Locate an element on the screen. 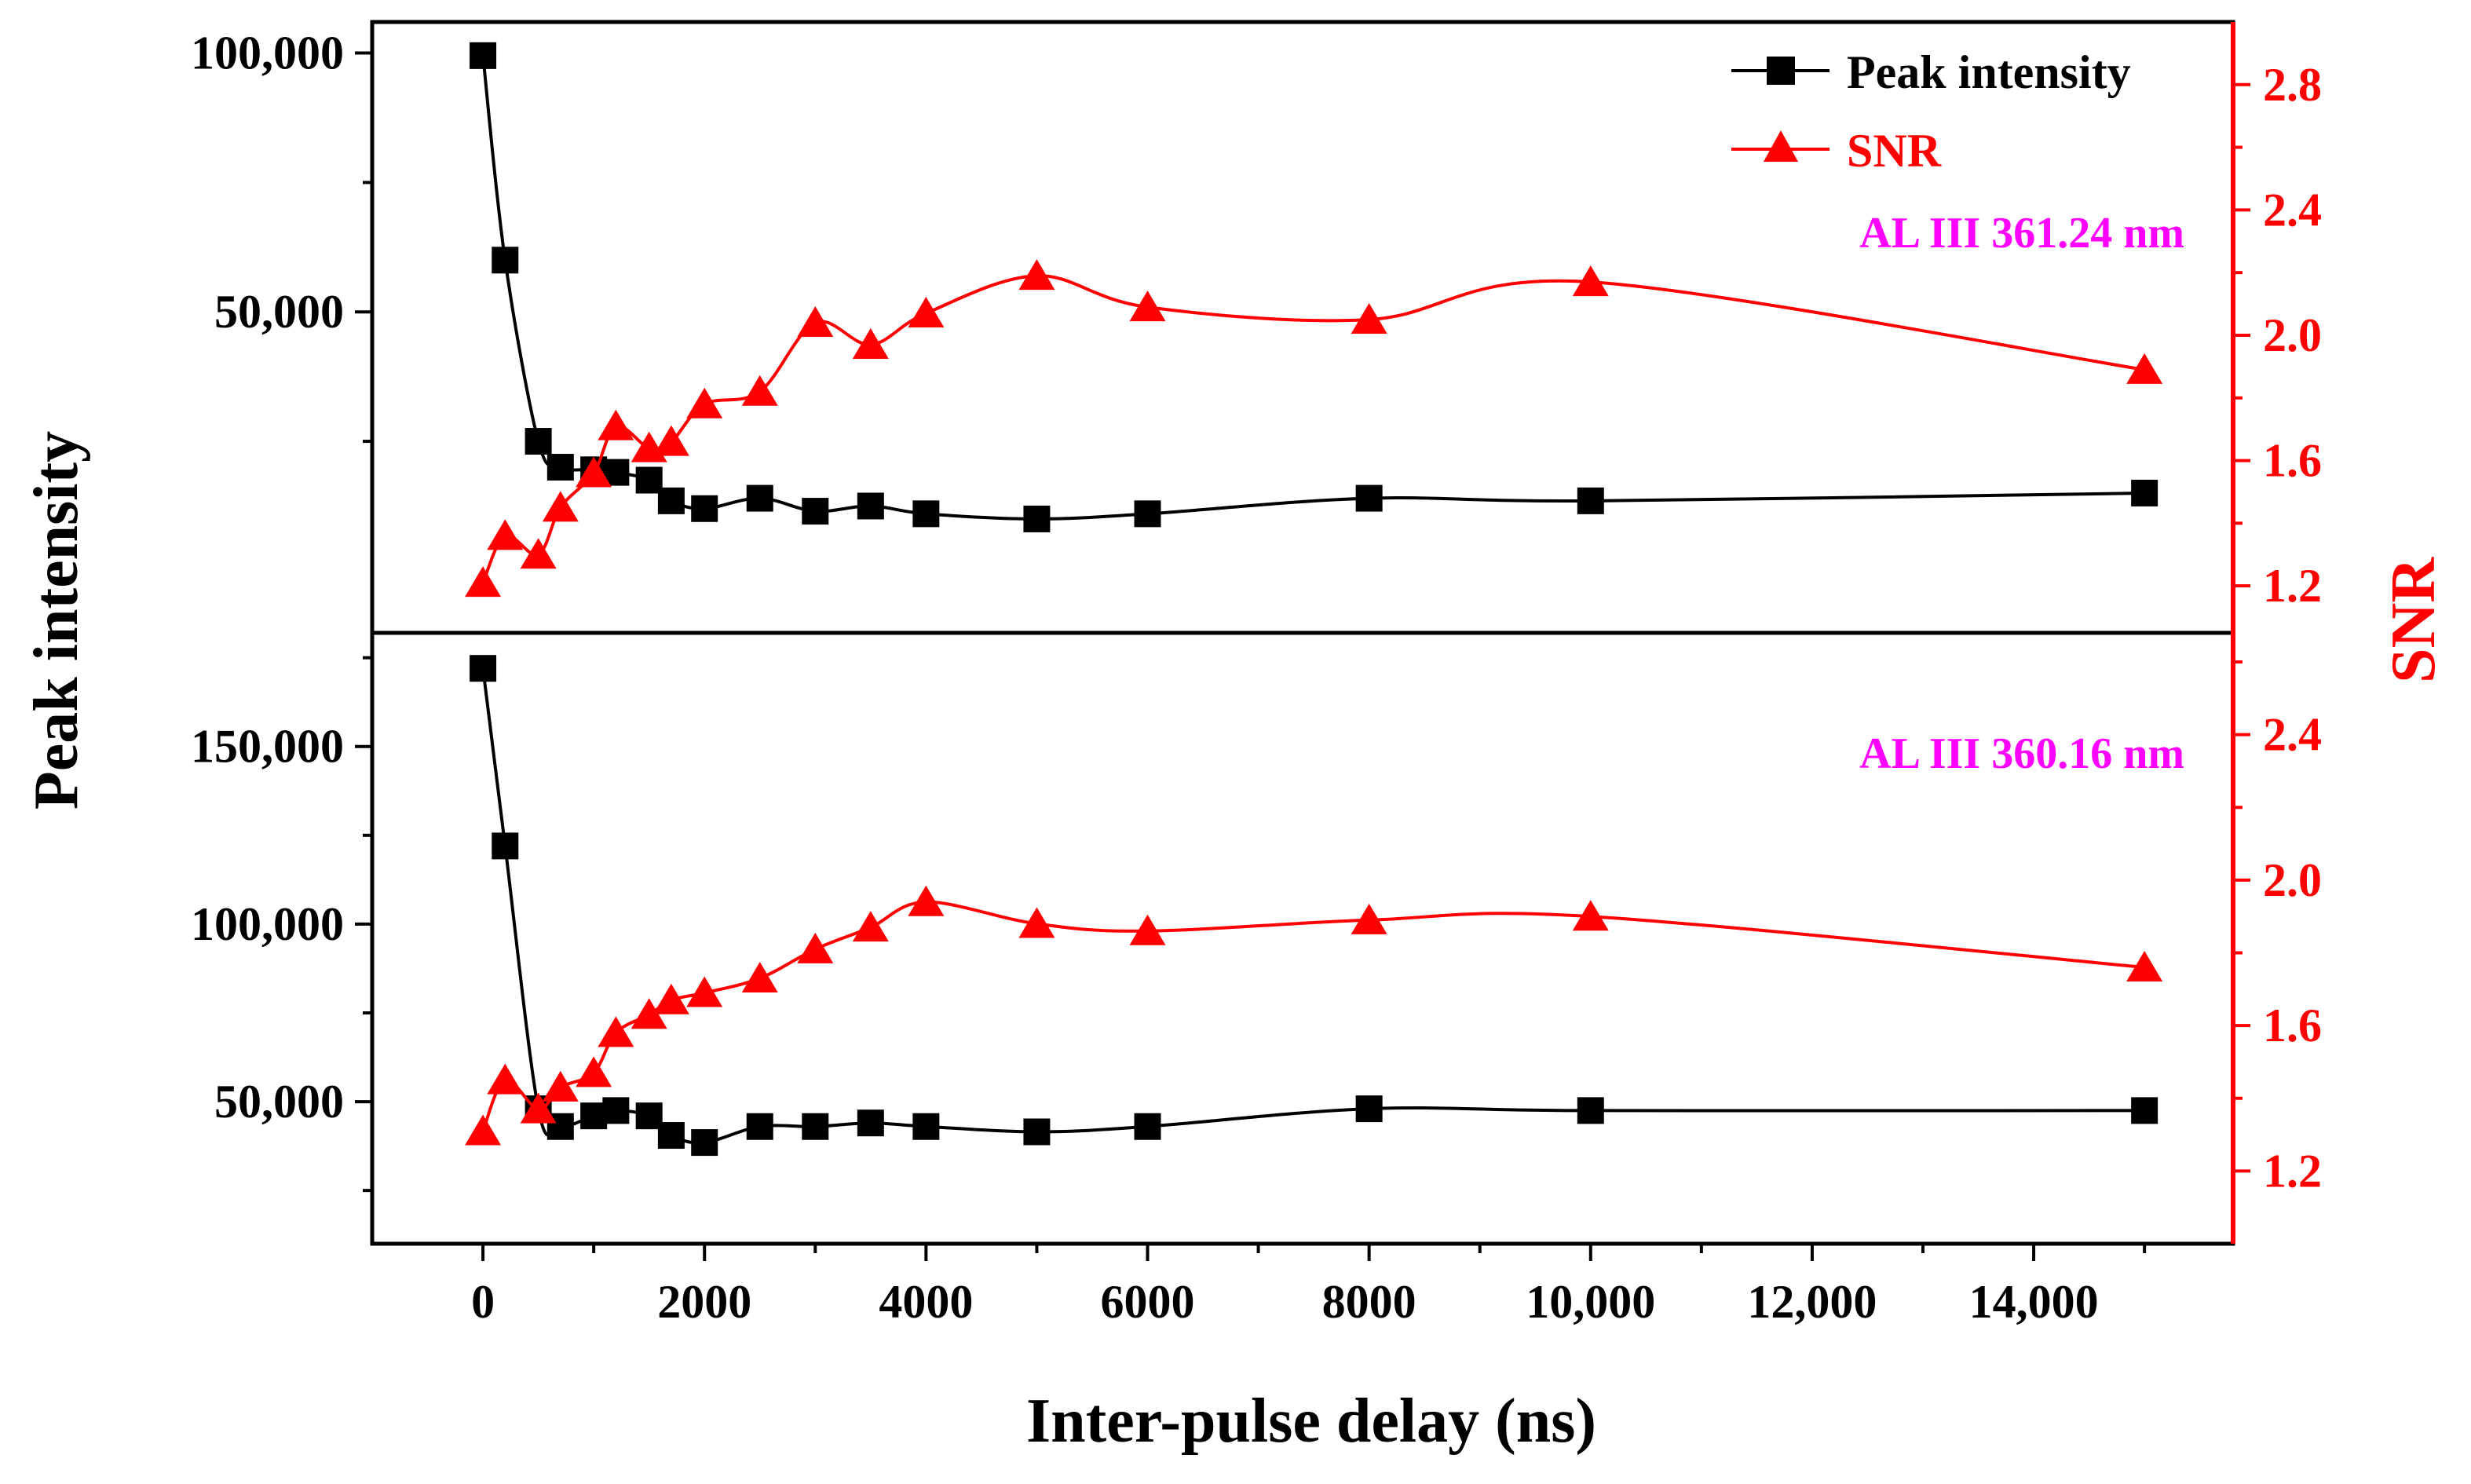 The width and height of the screenshot is (2471, 1484). legend-snr-marker is located at coordinates (1781, 146).